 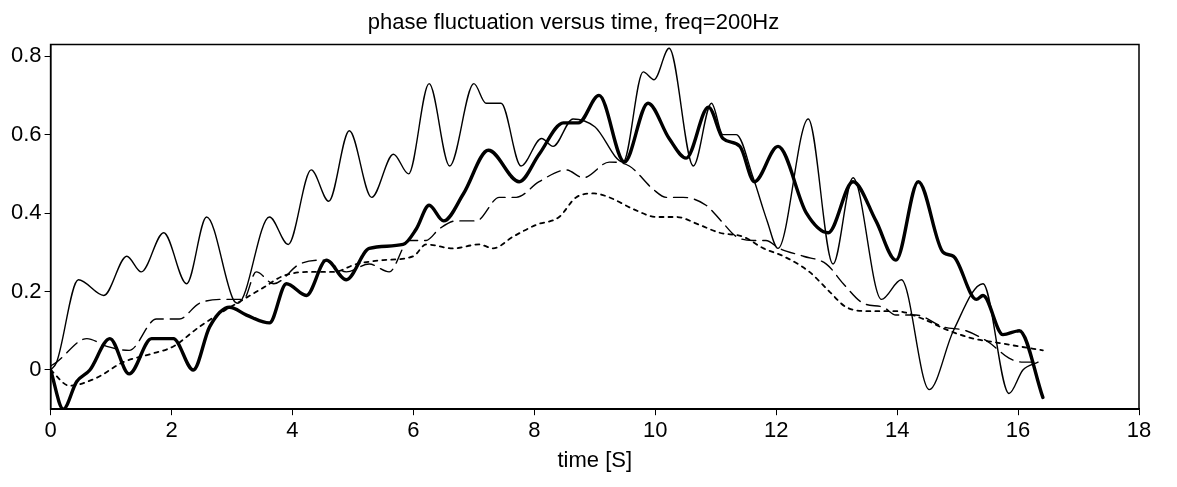 I want to click on x-tick-label: 12, so click(x=776, y=430).